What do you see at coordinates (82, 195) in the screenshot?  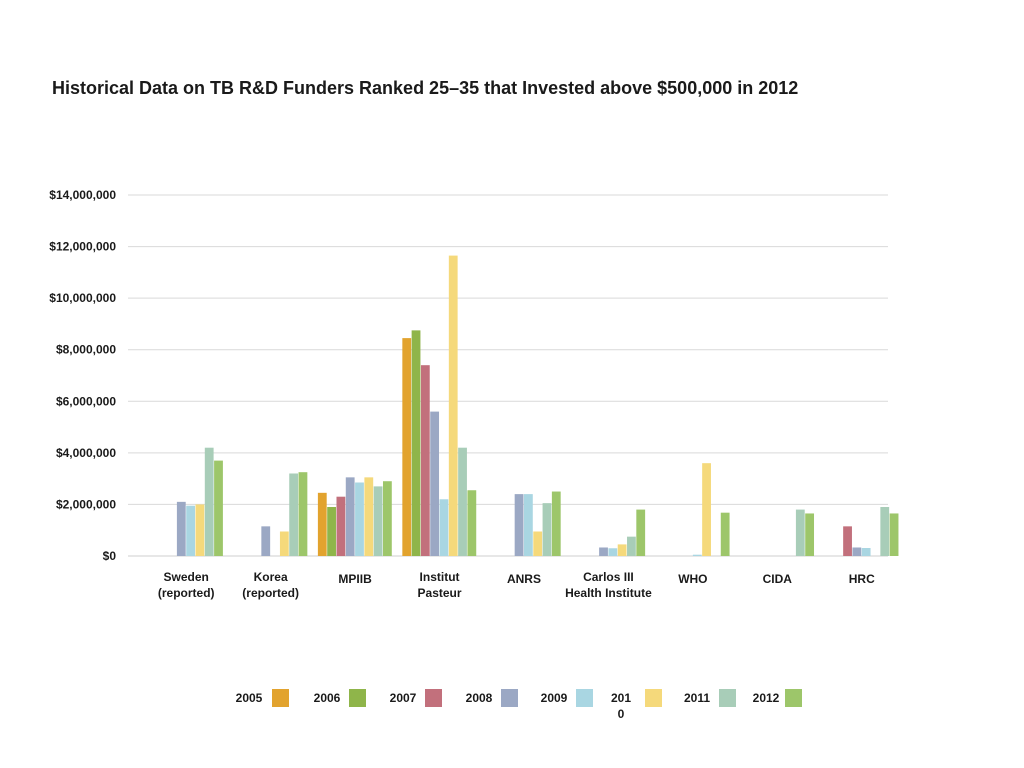 I see `y-tick-label: $14,000,000` at bounding box center [82, 195].